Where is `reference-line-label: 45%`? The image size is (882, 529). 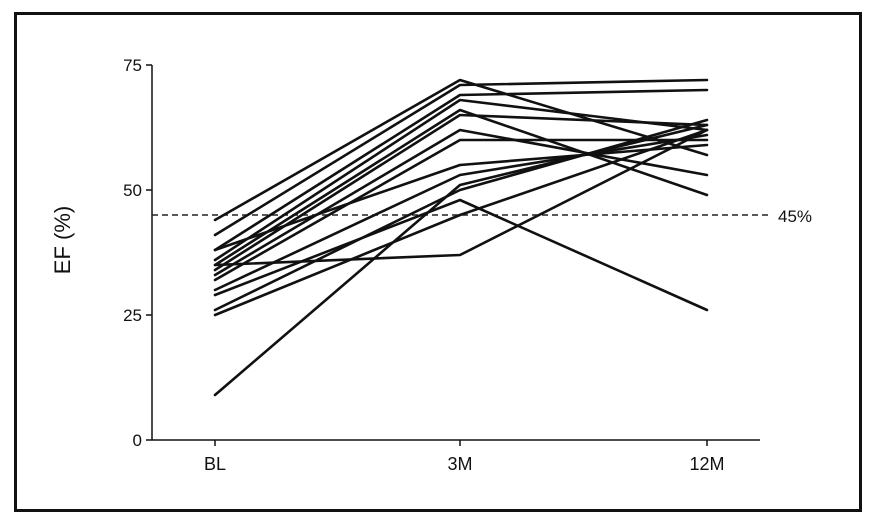 reference-line-label: 45% is located at coordinates (795, 216).